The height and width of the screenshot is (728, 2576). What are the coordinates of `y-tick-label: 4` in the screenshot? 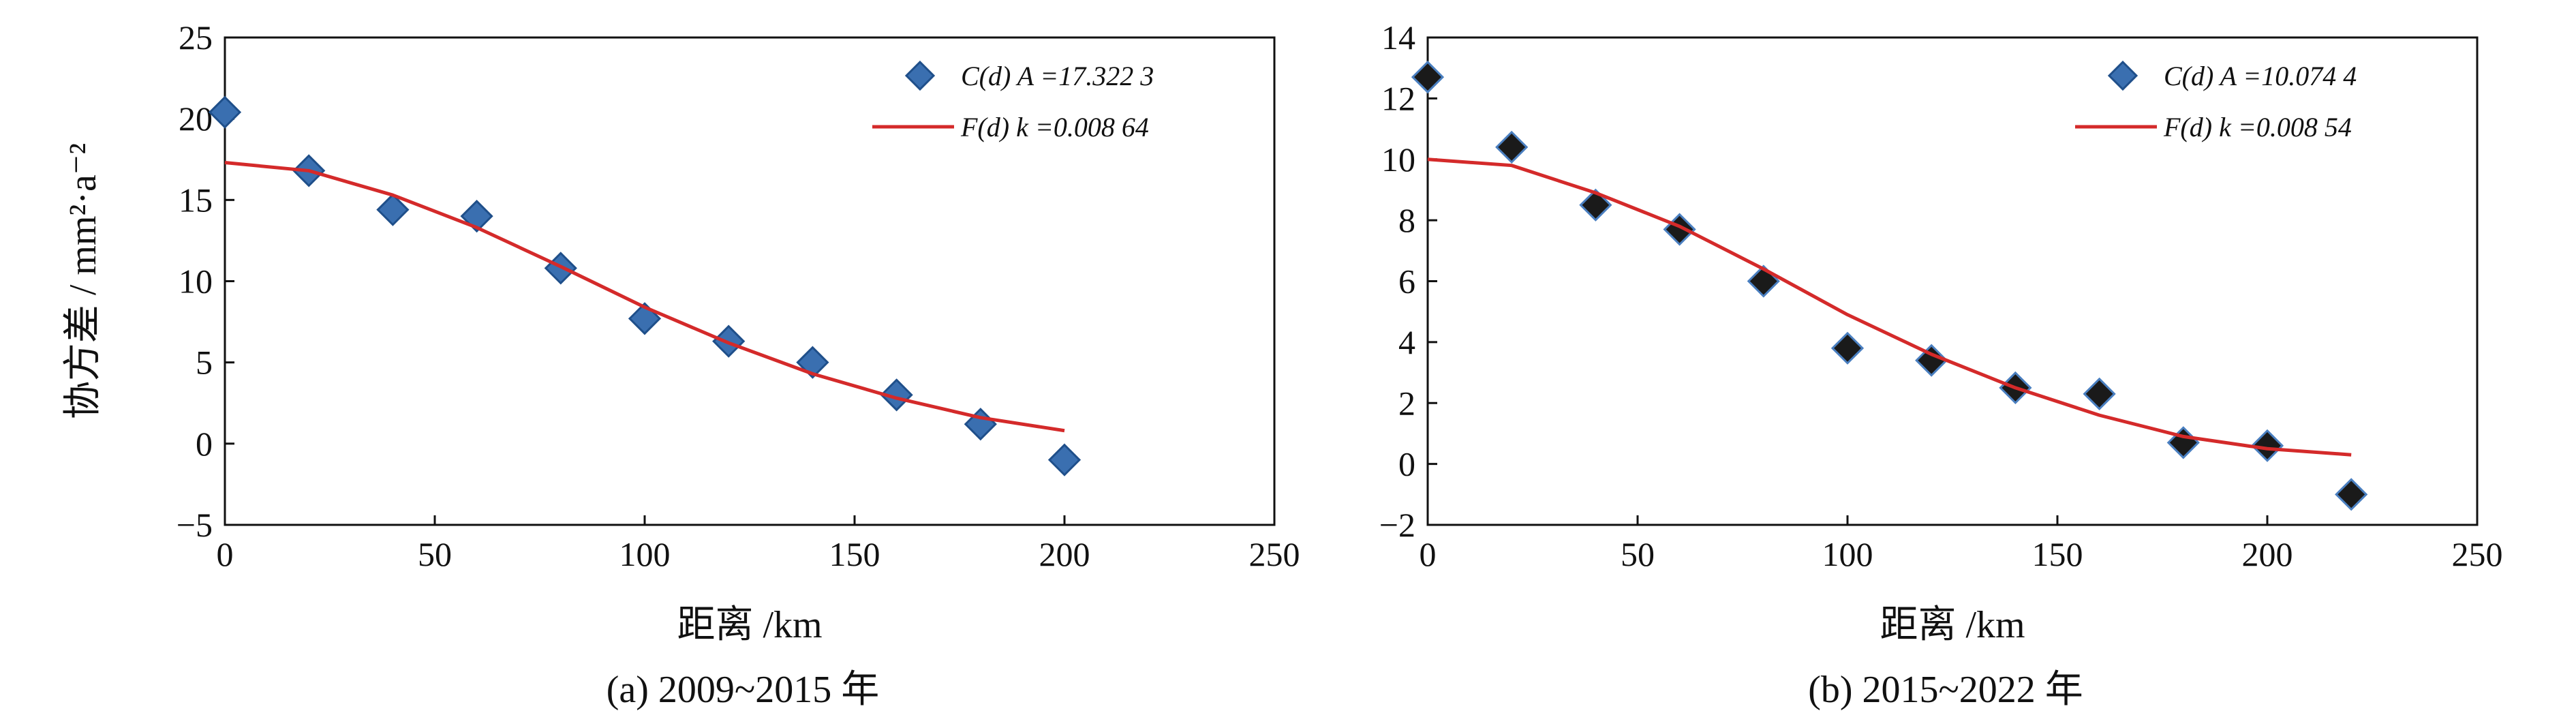 It's located at (1406, 342).